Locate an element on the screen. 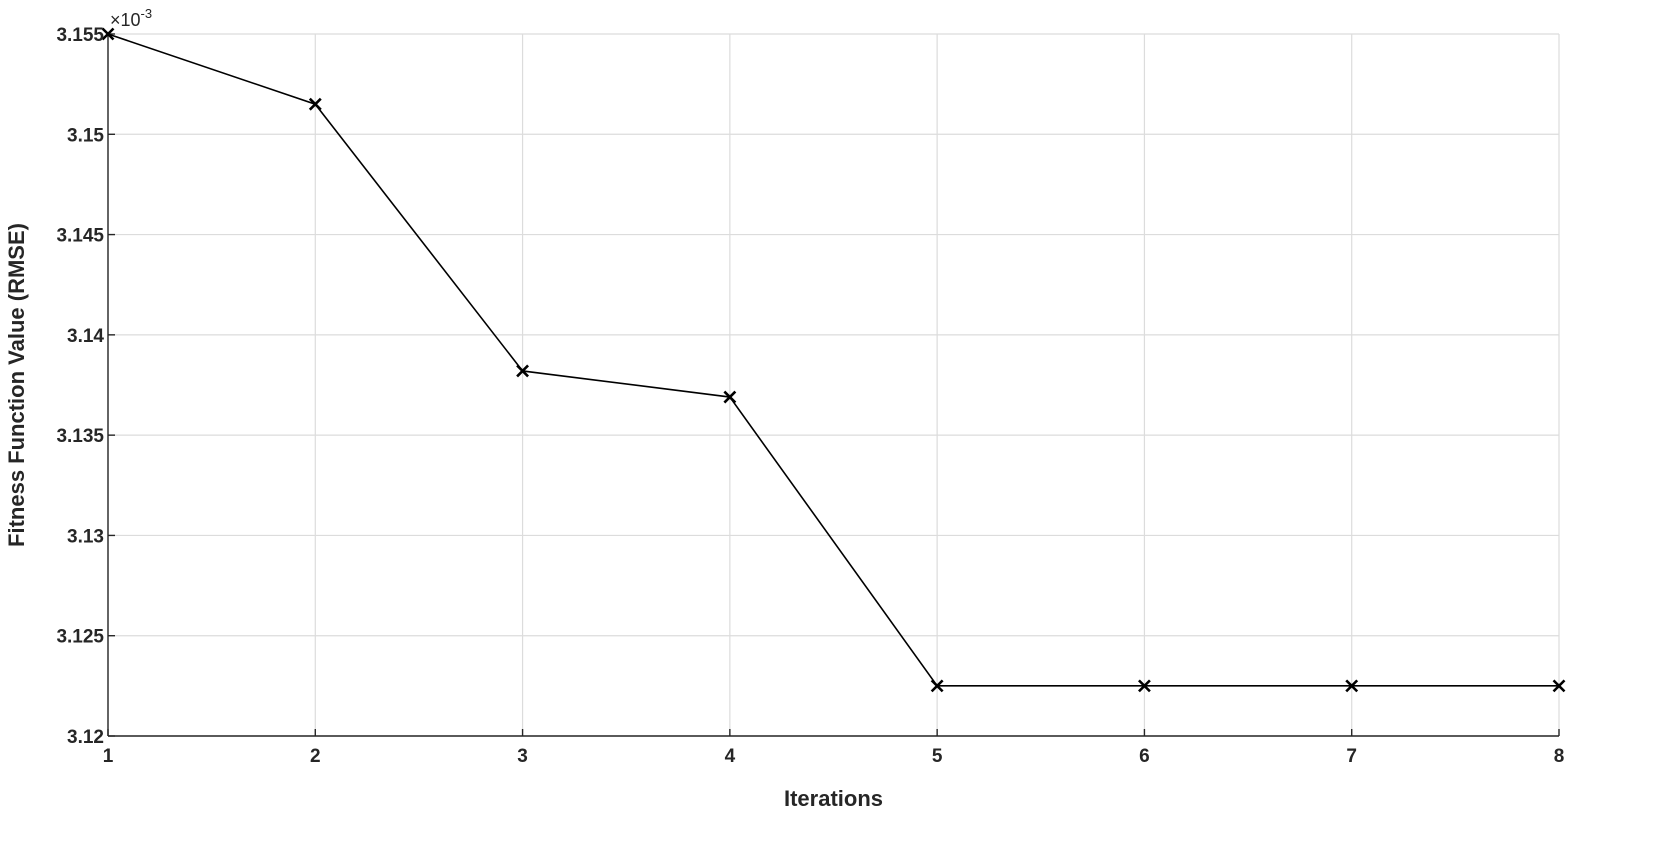  x-tick-label: 3 is located at coordinates (522, 756).